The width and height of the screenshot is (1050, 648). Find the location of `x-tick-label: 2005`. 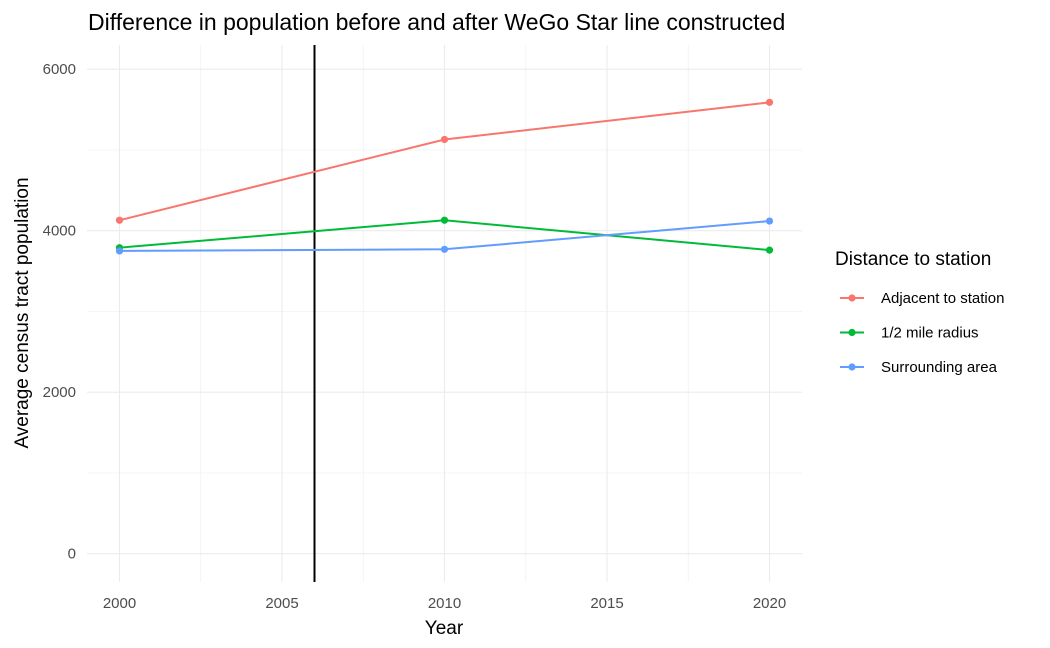

x-tick-label: 2005 is located at coordinates (281, 603).